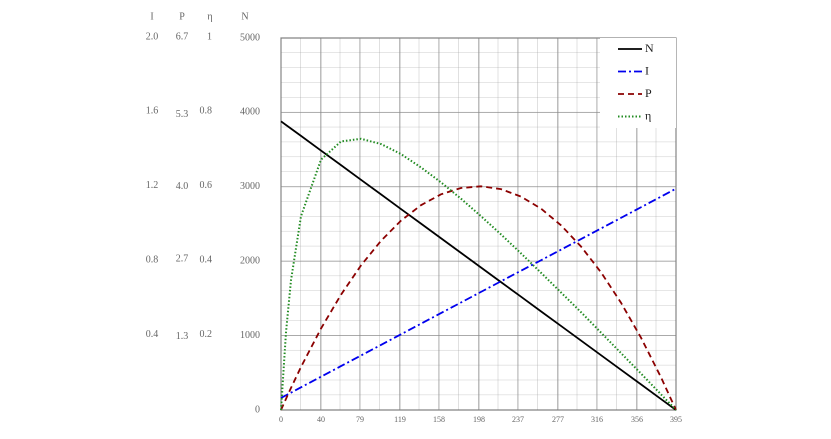 This screenshot has height=439, width=831. Describe the element at coordinates (250, 260) in the screenshot. I see `y-tick-label: 2000` at that location.